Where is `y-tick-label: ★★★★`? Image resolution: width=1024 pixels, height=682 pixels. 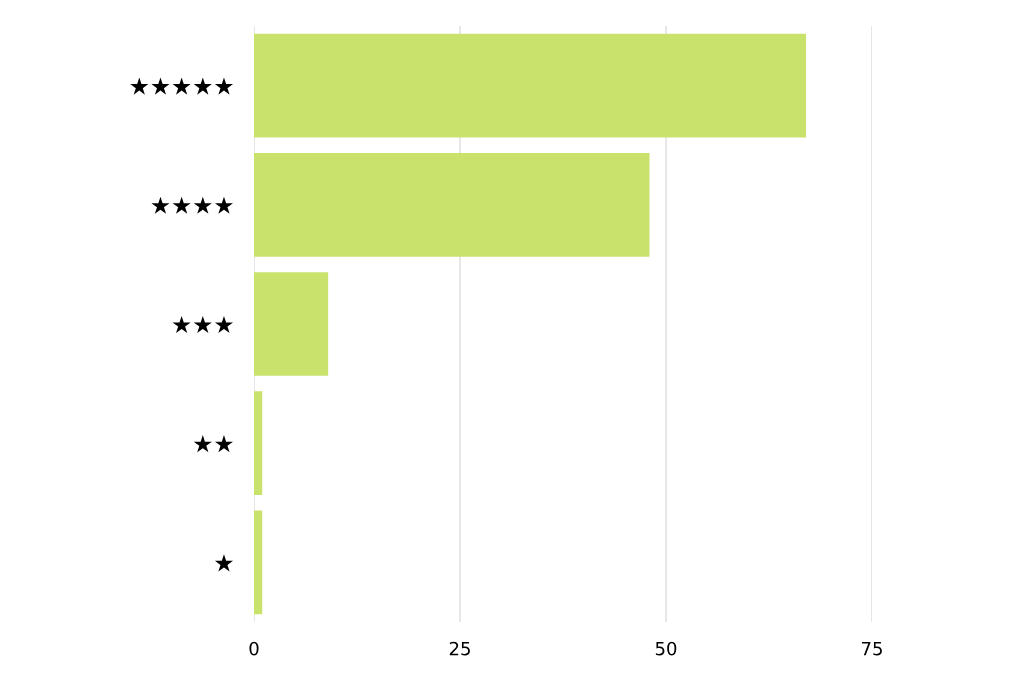 y-tick-label: ★★★★ is located at coordinates (192, 205).